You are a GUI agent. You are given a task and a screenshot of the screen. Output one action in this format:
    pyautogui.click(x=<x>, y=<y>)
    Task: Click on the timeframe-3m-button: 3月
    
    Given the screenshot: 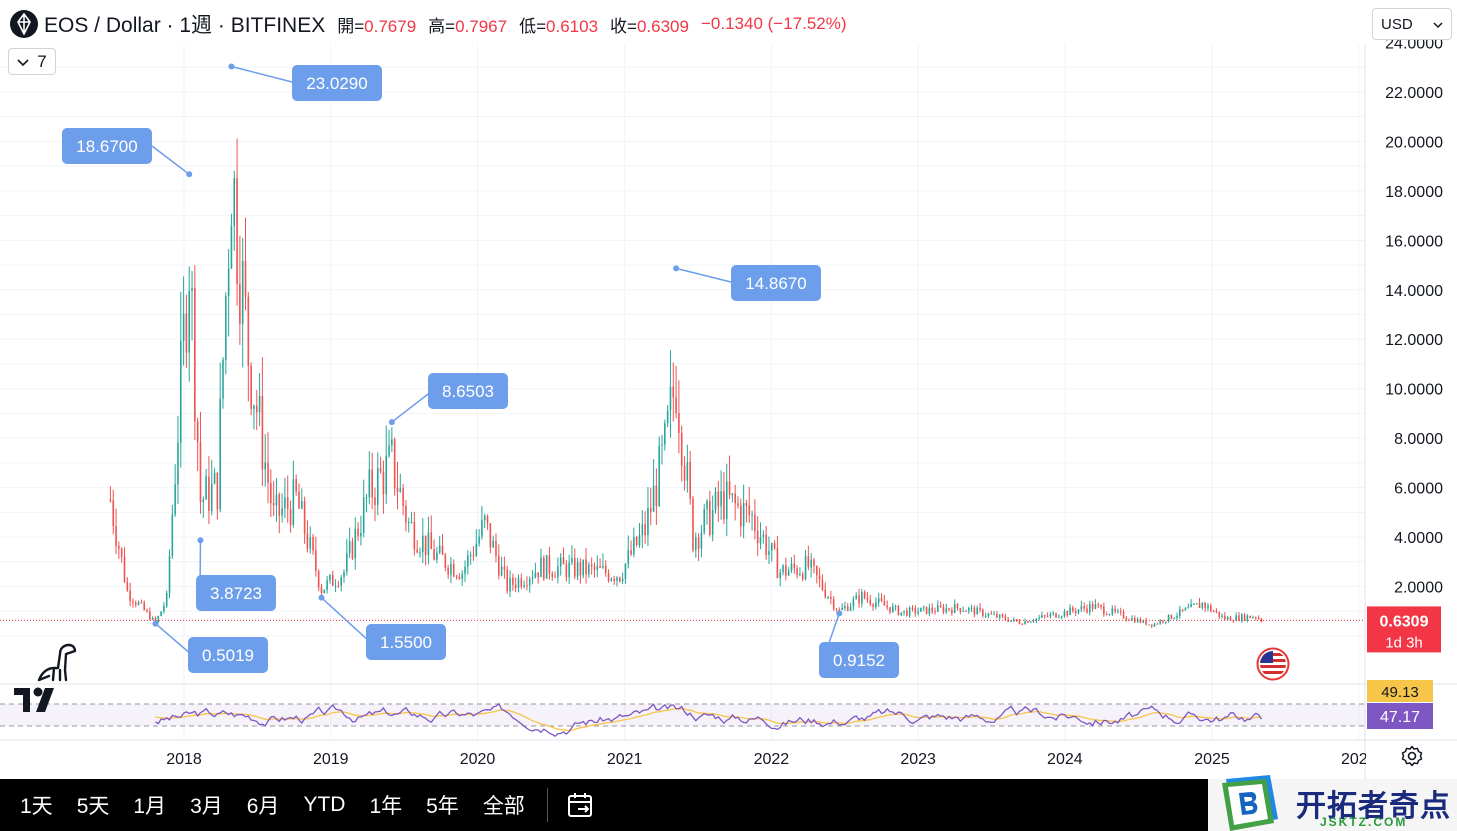 What is the action you would take?
    pyautogui.click(x=206, y=806)
    